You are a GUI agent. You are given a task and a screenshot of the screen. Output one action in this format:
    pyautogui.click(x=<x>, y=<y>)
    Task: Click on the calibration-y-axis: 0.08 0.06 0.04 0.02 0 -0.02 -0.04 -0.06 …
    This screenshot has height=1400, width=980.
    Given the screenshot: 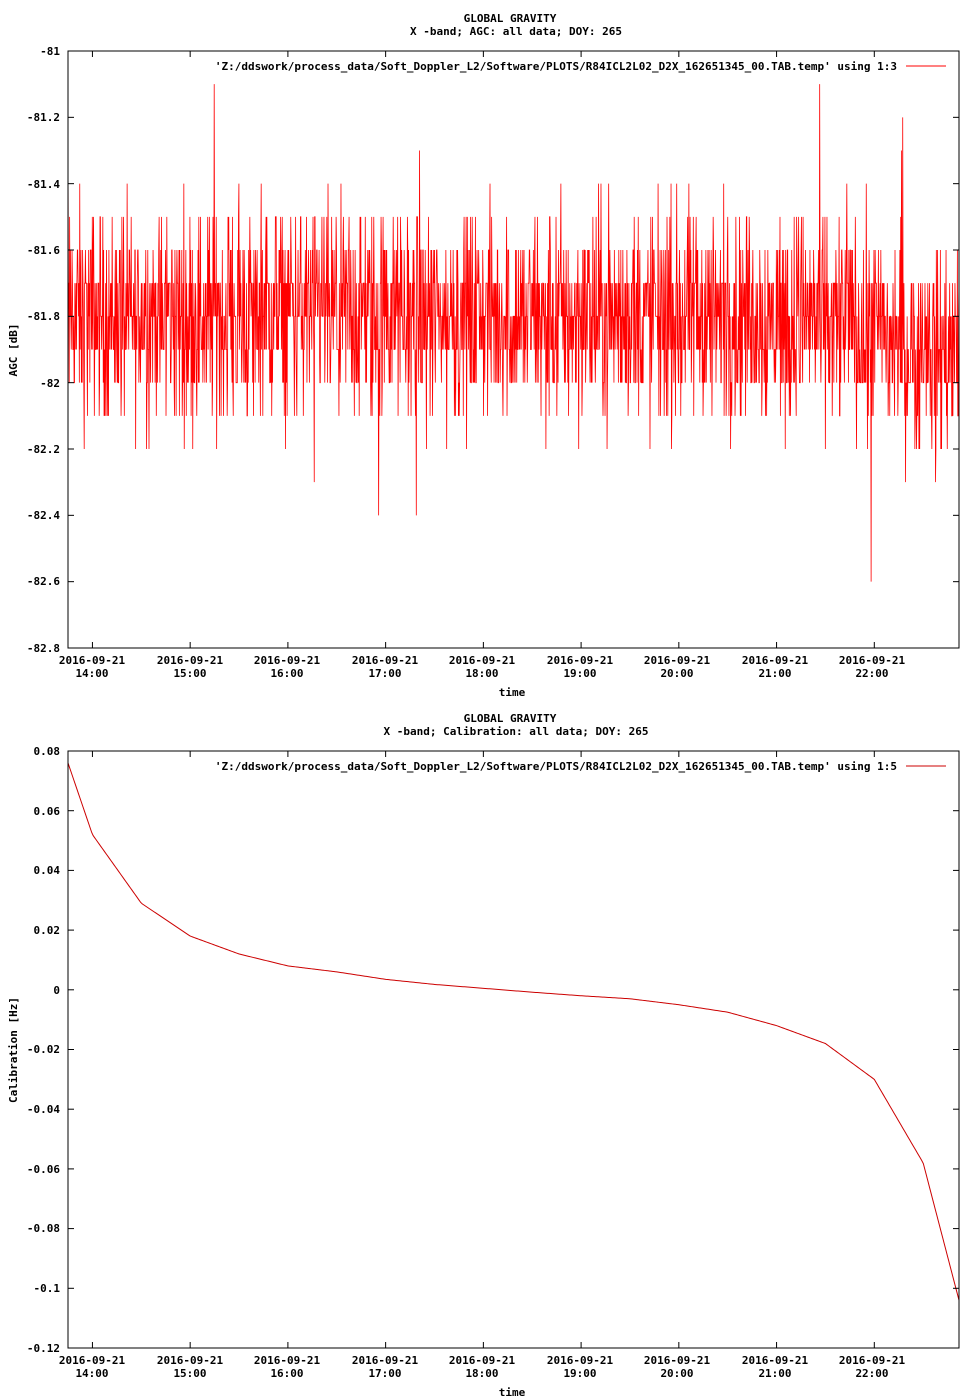 What is the action you would take?
    pyautogui.click(x=43, y=1050)
    